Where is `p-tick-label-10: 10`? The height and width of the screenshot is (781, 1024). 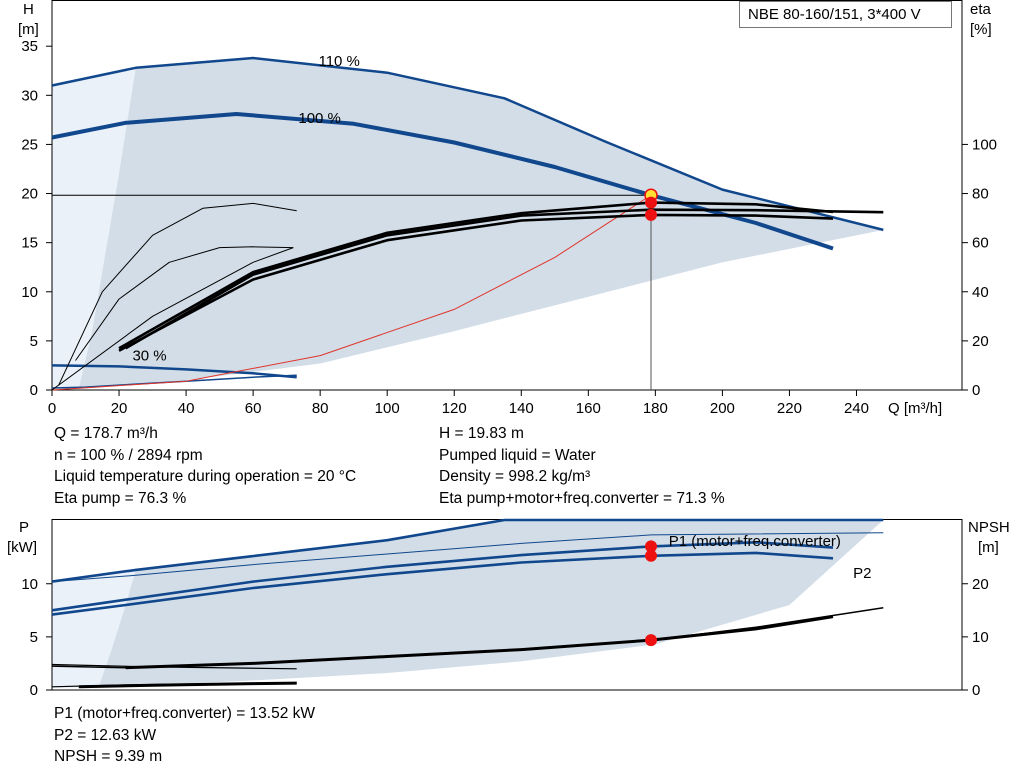 p-tick-label-10: 10 is located at coordinates (29, 584).